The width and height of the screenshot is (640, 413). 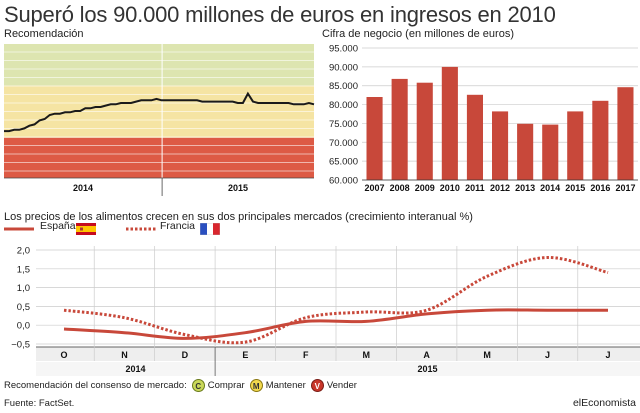 What do you see at coordinates (124, 355) in the screenshot?
I see `x-tick-label: N` at bounding box center [124, 355].